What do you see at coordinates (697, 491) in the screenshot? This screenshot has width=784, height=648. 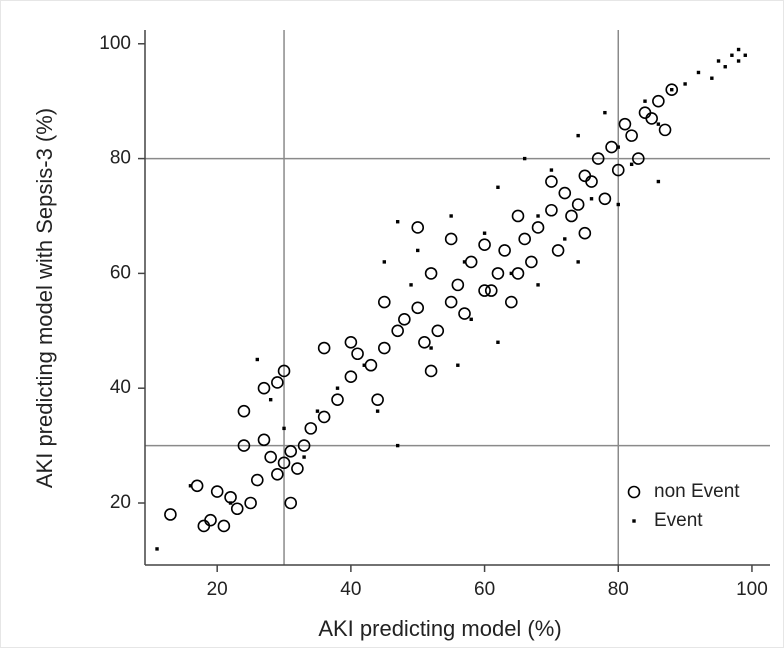 I see `legend-text: non Event` at bounding box center [697, 491].